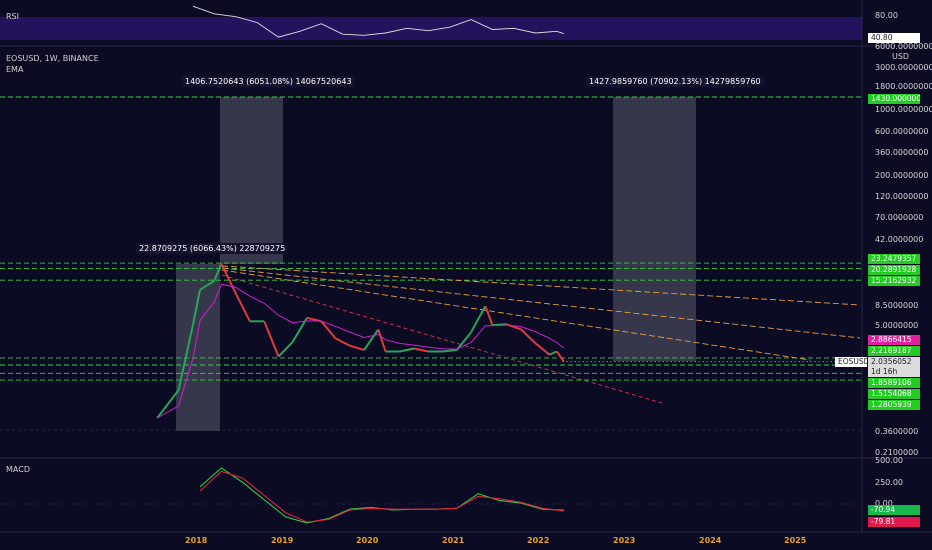  I want to click on time-tick: 2021, so click(453, 540).